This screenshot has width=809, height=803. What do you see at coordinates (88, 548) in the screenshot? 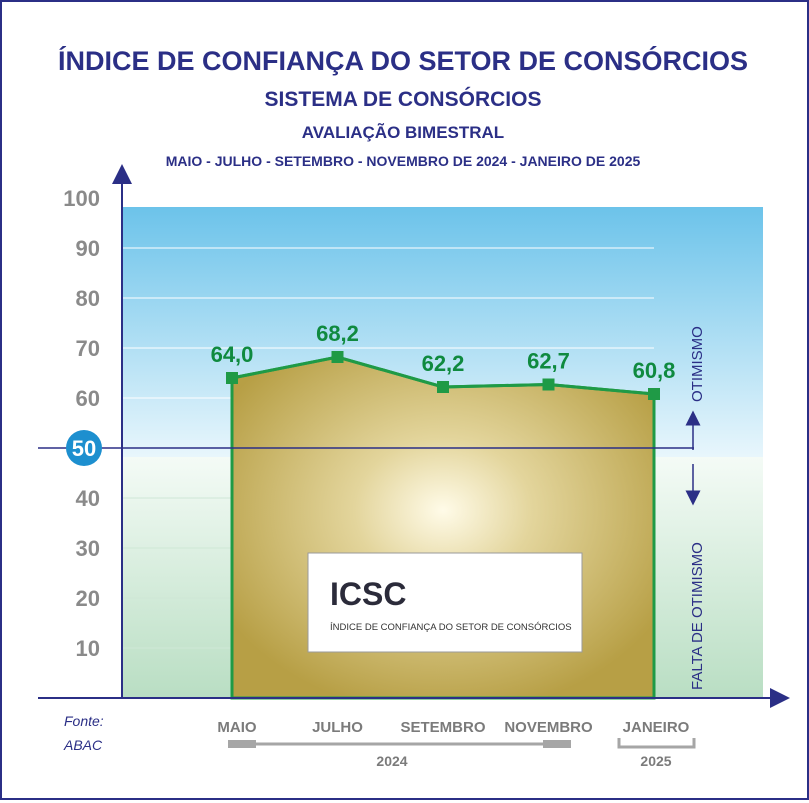
I see `y-tick-label: 30` at bounding box center [88, 548].